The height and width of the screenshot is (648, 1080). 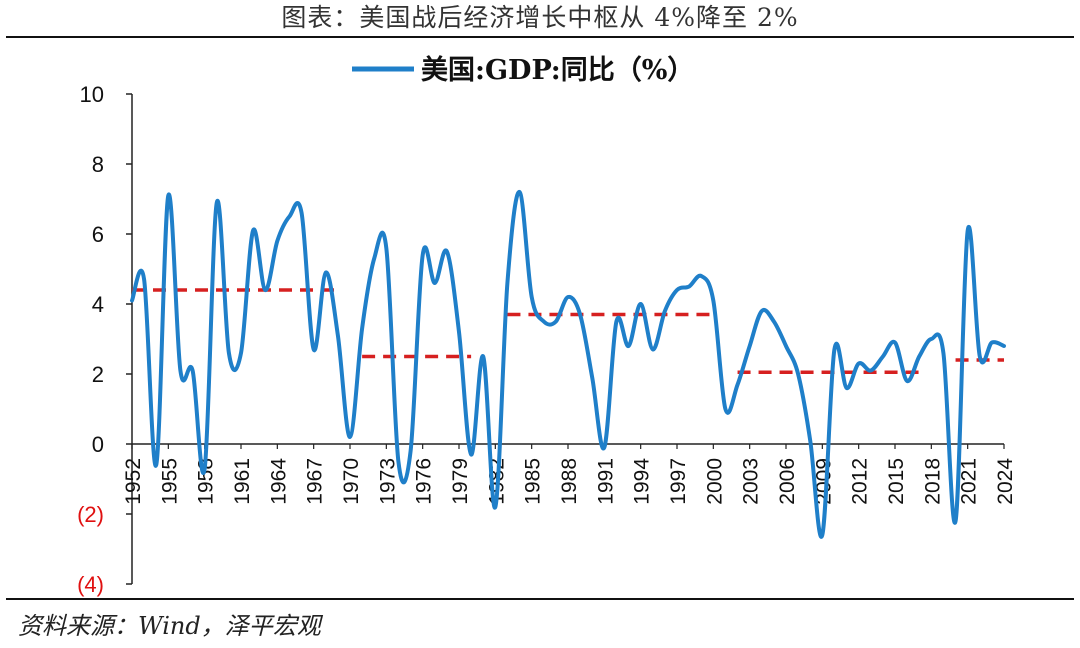 I want to click on x-tick-label: 1988, so click(x=569, y=481).